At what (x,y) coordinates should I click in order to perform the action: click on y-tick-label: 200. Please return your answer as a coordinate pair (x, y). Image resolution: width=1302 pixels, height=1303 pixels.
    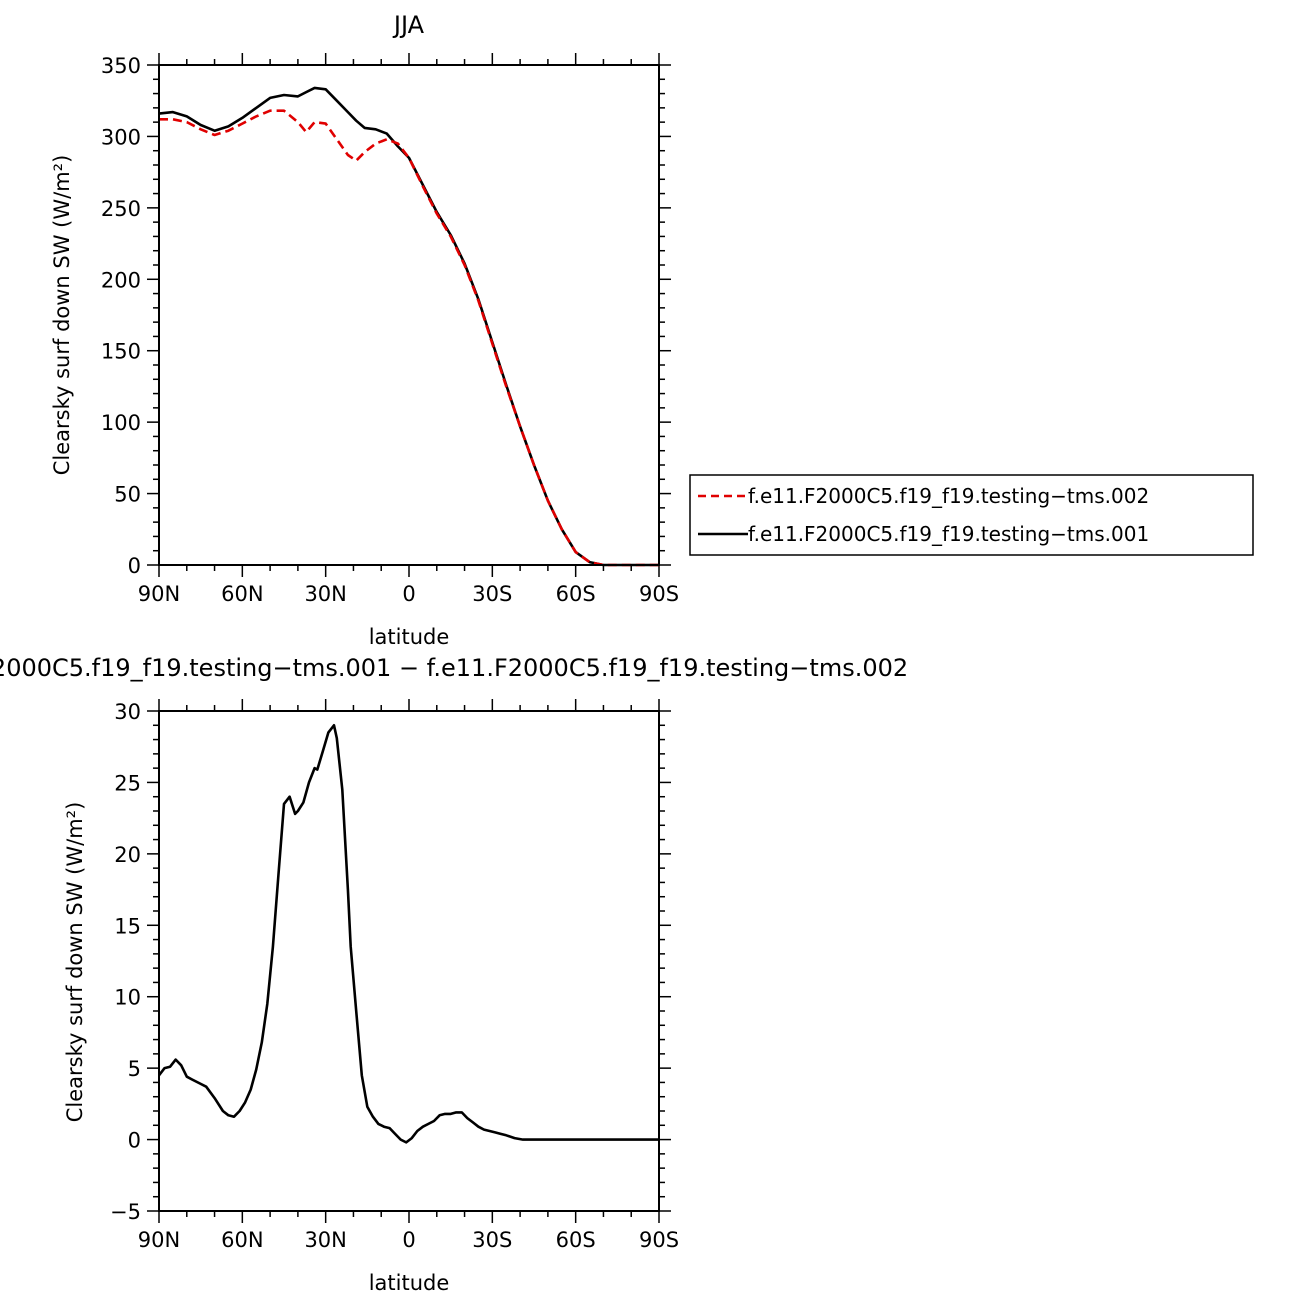
    Looking at the image, I should click on (121, 280).